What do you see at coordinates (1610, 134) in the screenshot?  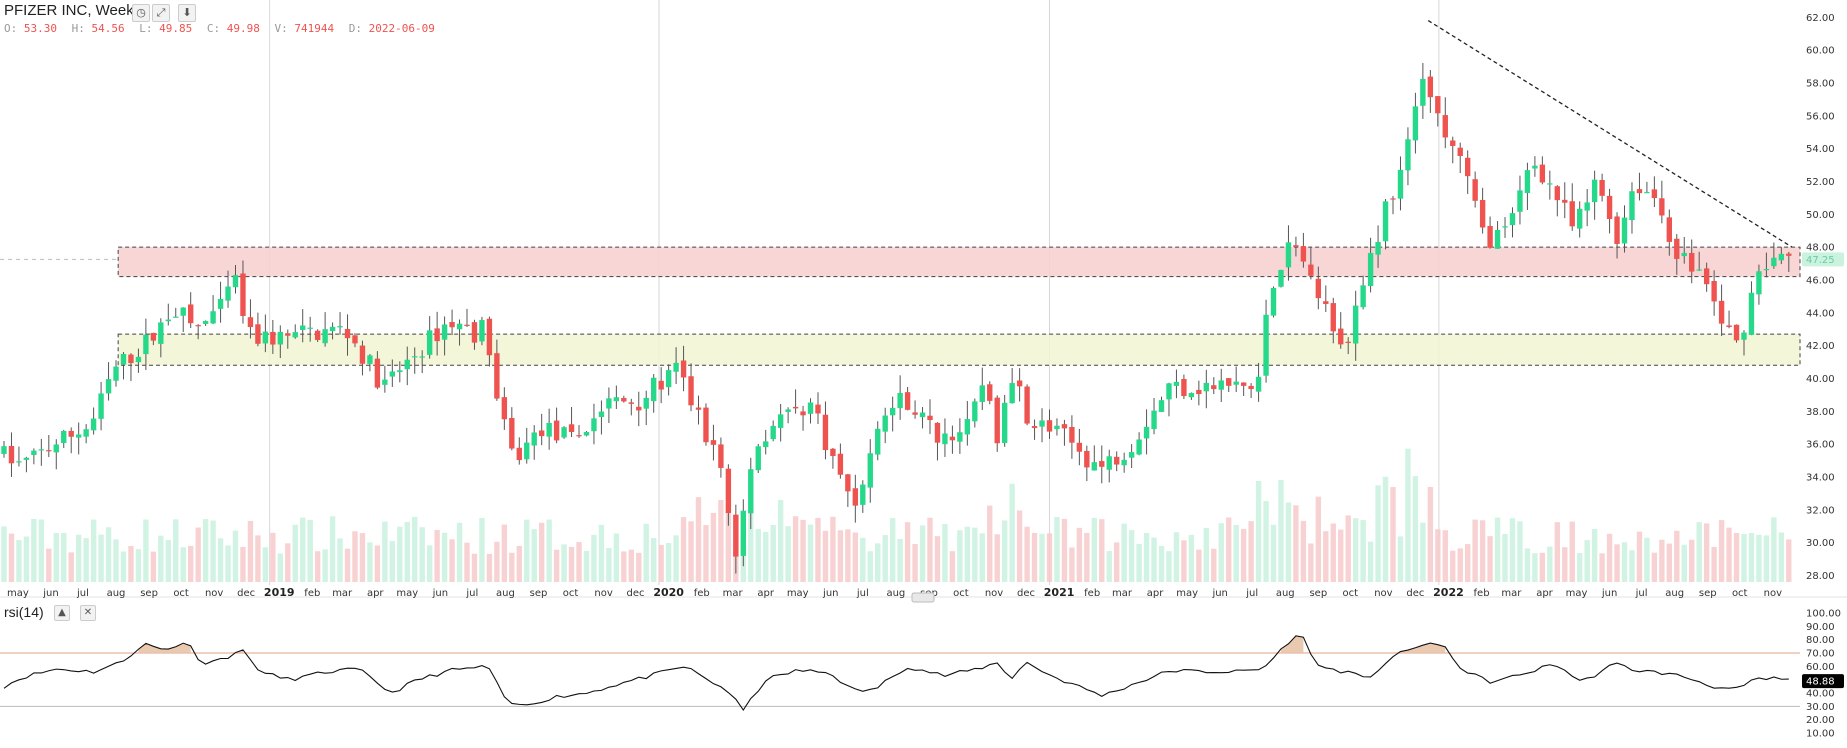 I see `trendline` at bounding box center [1610, 134].